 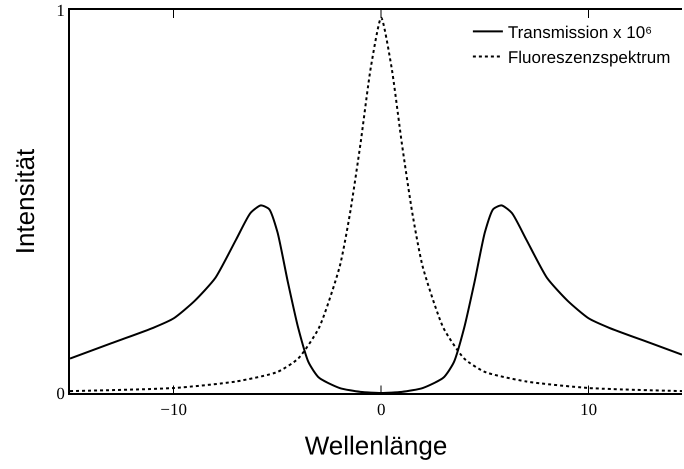 What do you see at coordinates (589, 58) in the screenshot?
I see `legend-label: Fluoreszenzspektrum` at bounding box center [589, 58].